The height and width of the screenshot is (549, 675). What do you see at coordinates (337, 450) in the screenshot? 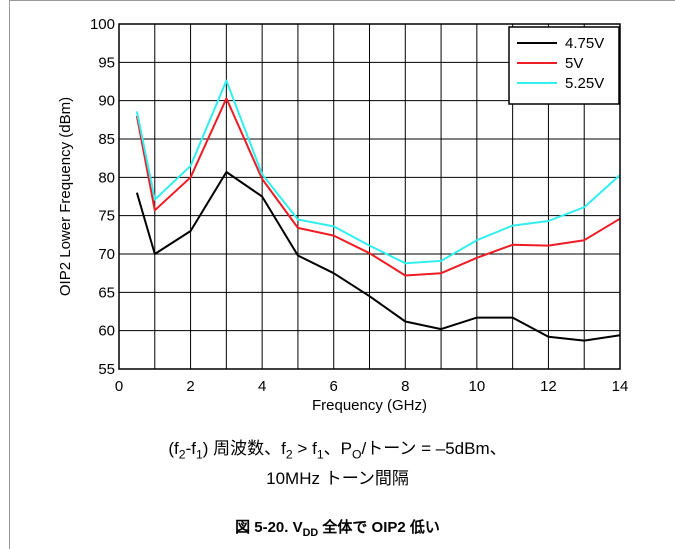
I see `figure-caption-line-1: (f2-f1) 周波数、f2 > f1、PO/トーン = –5dBm、` at bounding box center [337, 450].